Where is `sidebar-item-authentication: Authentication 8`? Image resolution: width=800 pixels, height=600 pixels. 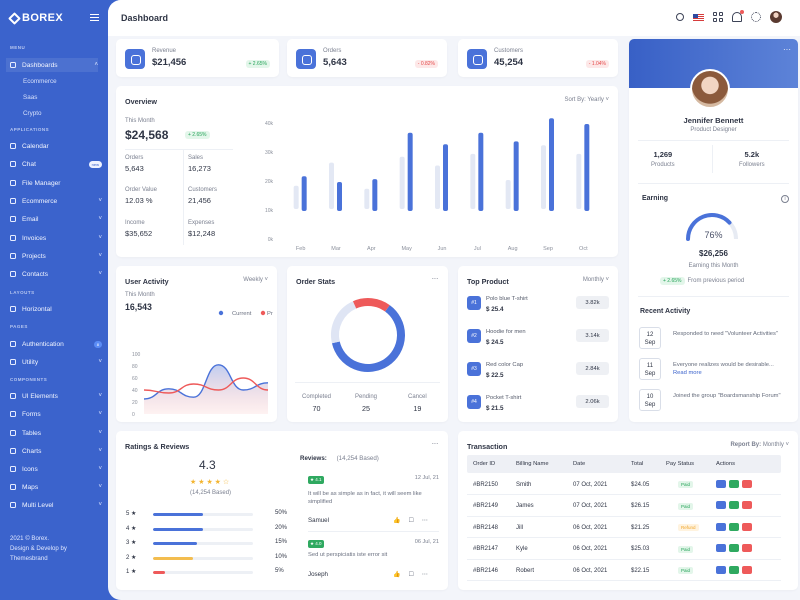 sidebar-item-authentication: Authentication 8 is located at coordinates (56, 344).